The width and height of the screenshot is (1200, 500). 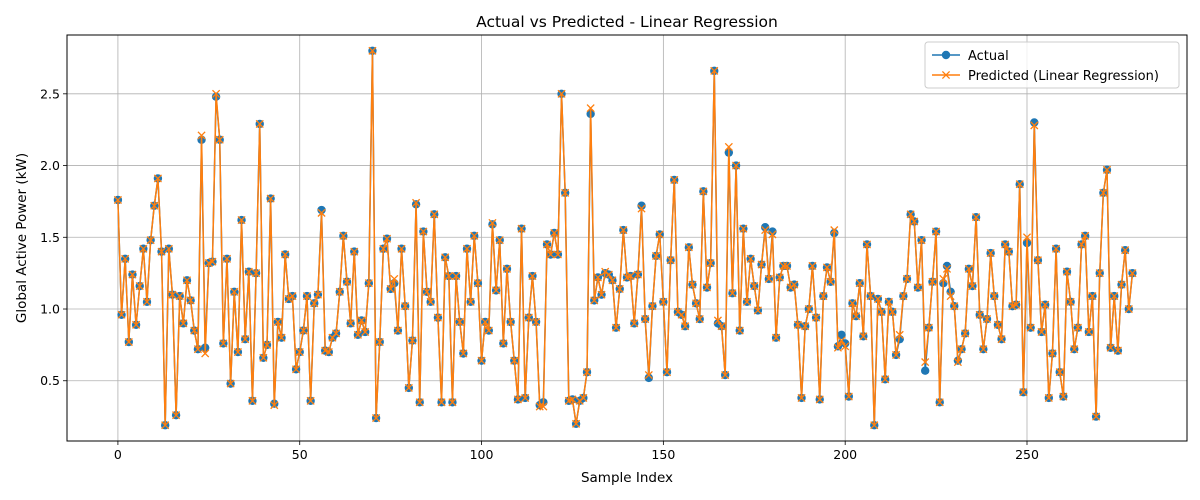 What do you see at coordinates (627, 478) in the screenshot?
I see `x-axis-title: Sample Index` at bounding box center [627, 478].